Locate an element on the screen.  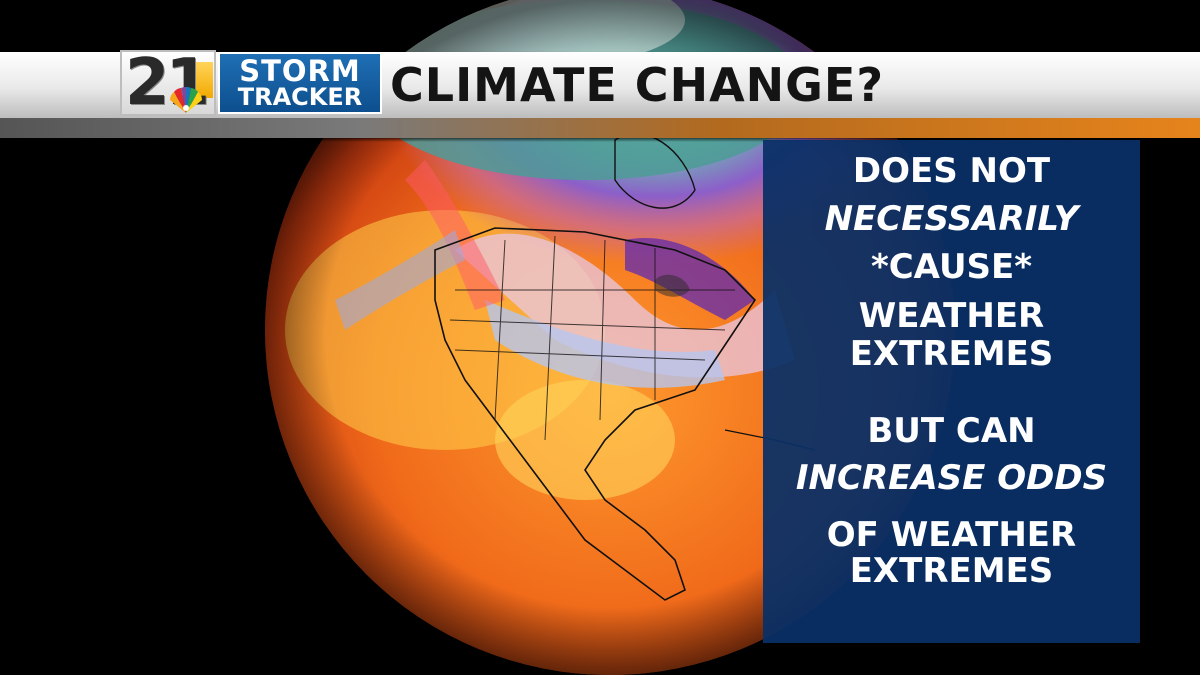
panel-line: *CAUSE* is located at coordinates (951, 267).